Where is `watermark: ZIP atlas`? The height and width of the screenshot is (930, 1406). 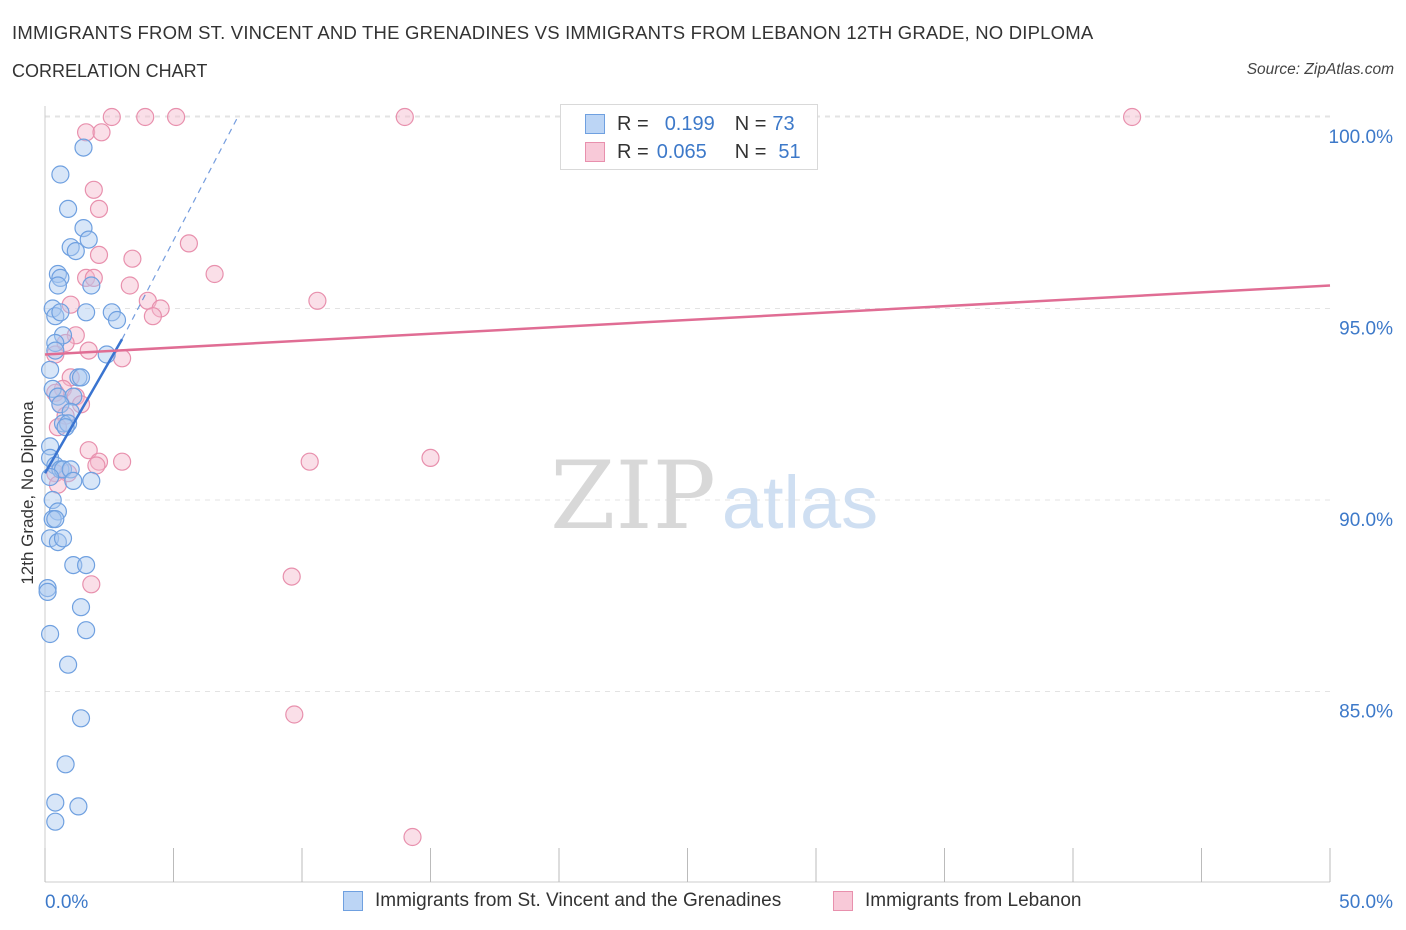 watermark: ZIP atlas is located at coordinates (714, 496).